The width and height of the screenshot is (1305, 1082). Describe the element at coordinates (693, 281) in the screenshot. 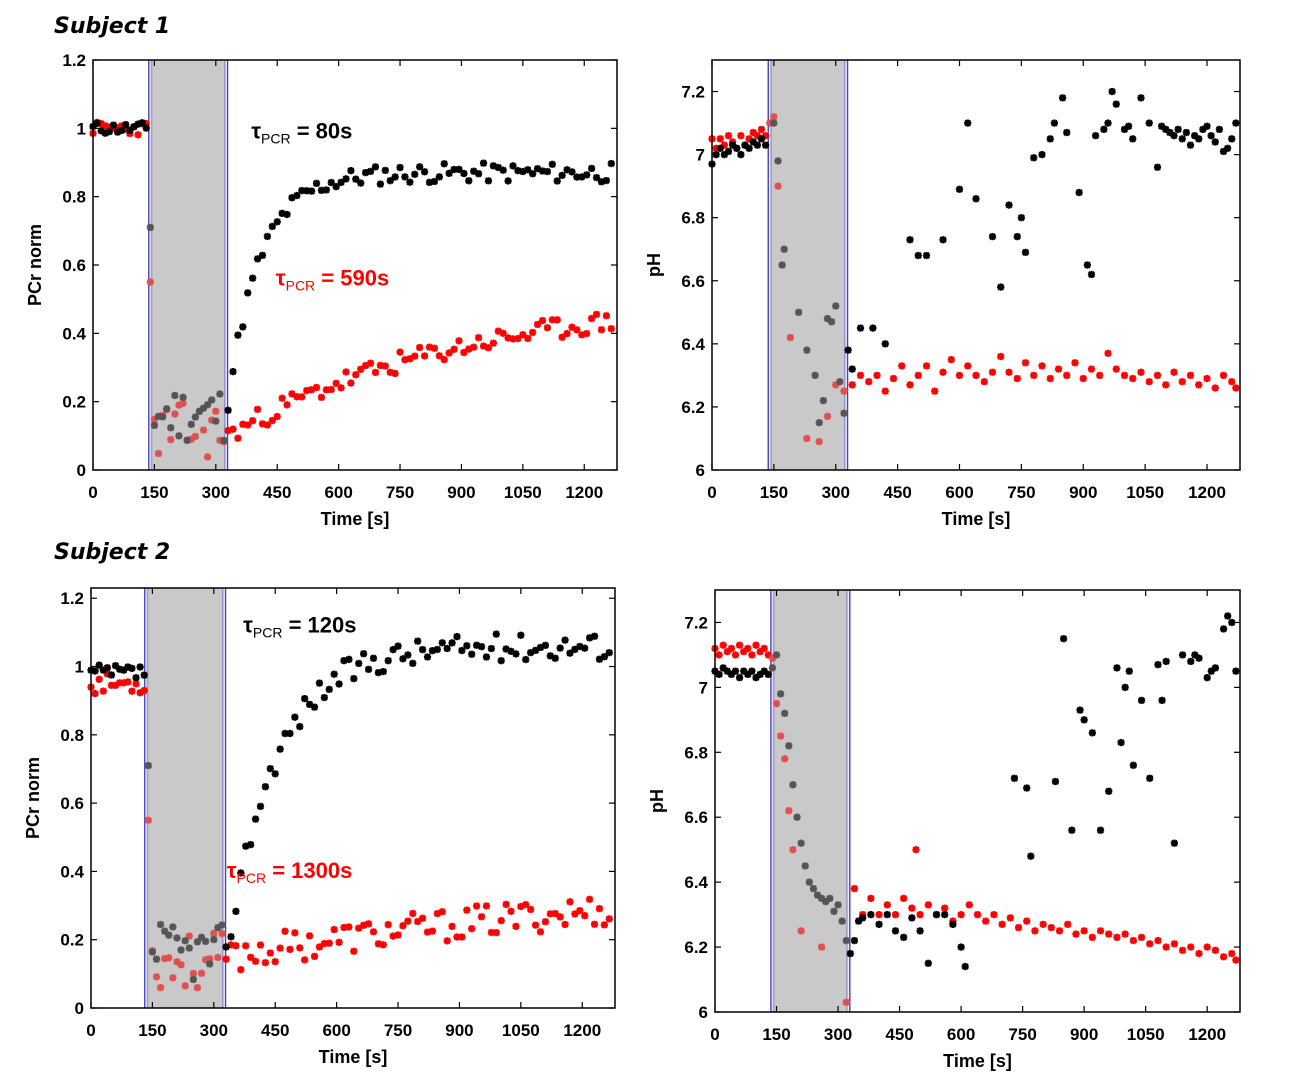

I see `y-tick-label: 6.6` at that location.